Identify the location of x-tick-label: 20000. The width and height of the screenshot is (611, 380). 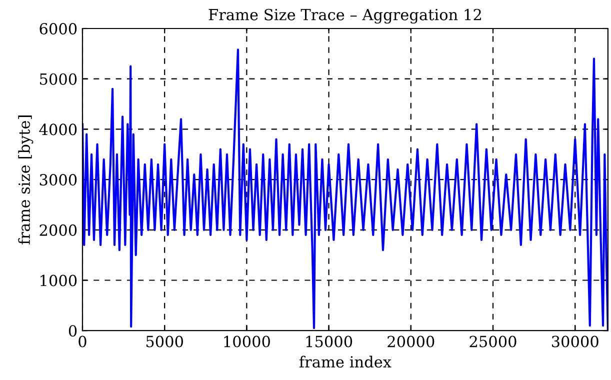
(411, 342).